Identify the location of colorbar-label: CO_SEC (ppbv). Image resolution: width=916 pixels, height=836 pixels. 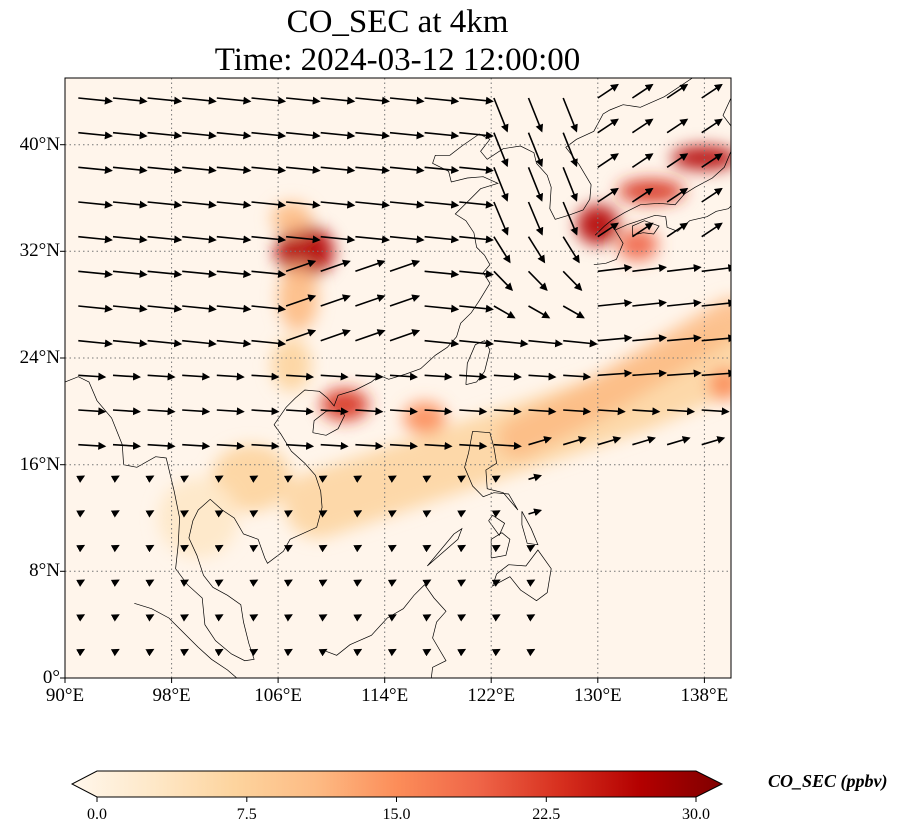
(828, 781).